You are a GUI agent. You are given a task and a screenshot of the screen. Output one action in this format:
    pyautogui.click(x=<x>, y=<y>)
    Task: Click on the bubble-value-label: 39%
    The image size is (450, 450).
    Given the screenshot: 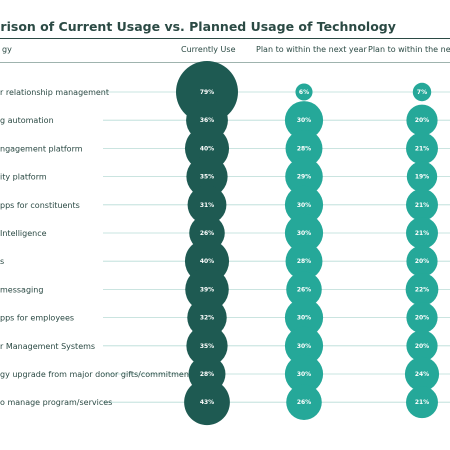 What is the action you would take?
    pyautogui.click(x=207, y=289)
    